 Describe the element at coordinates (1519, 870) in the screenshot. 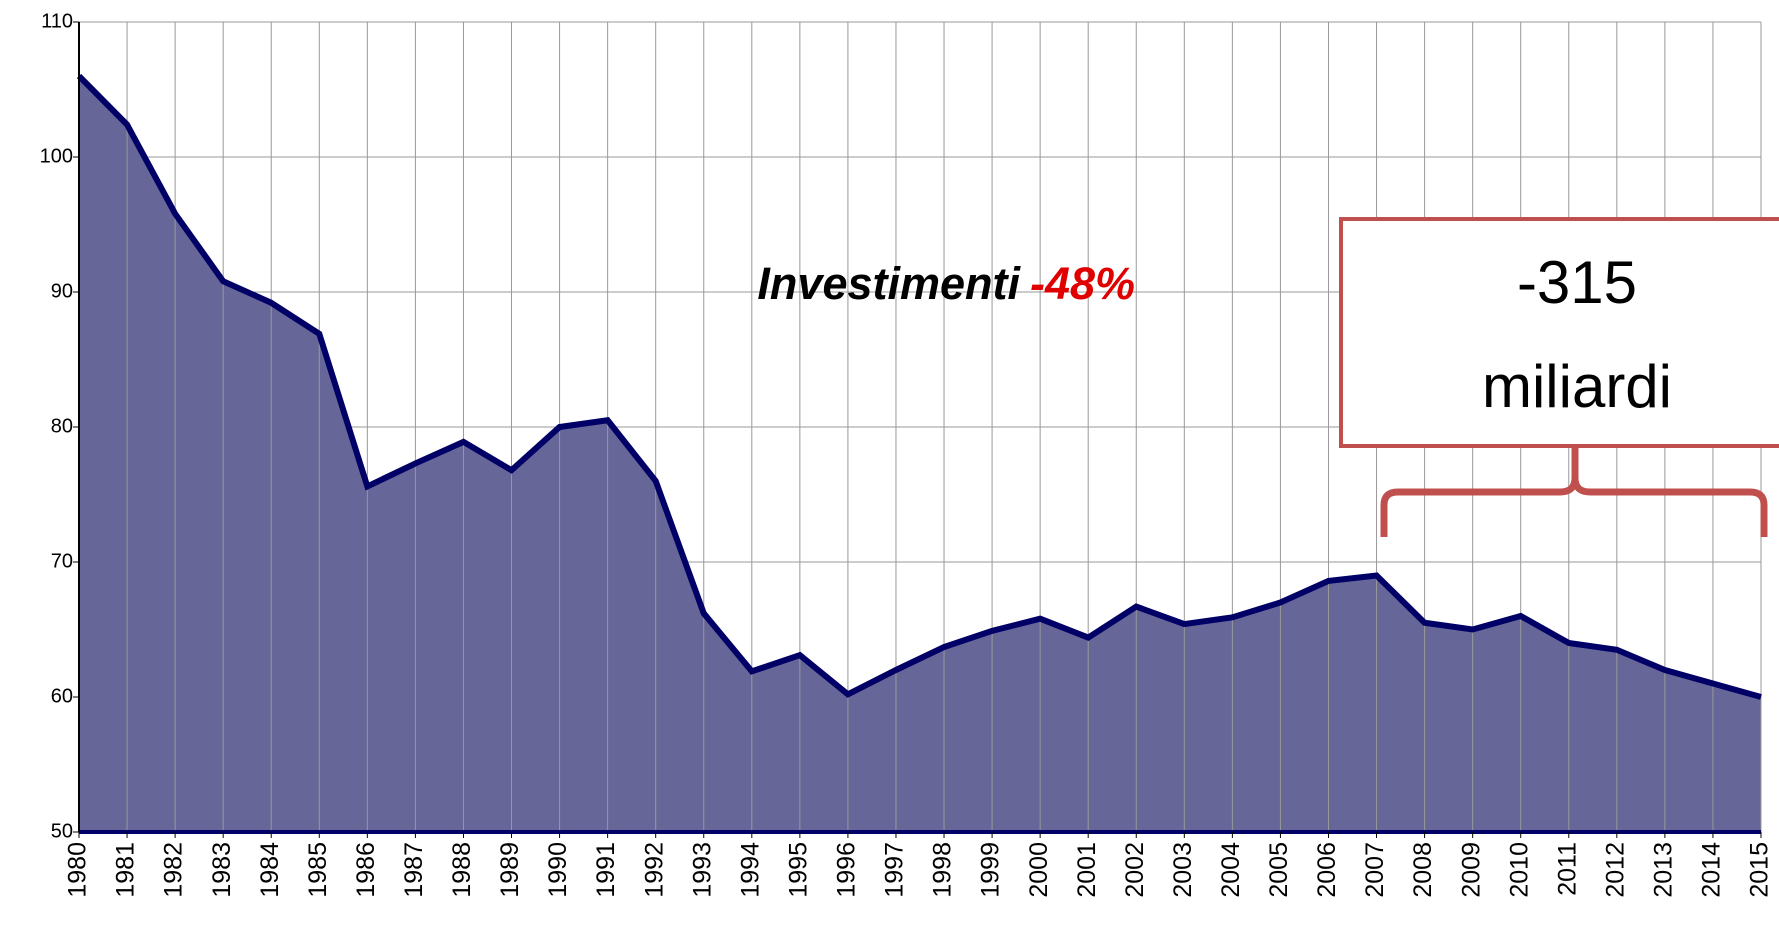

I see `x-tick-label: 2010` at that location.